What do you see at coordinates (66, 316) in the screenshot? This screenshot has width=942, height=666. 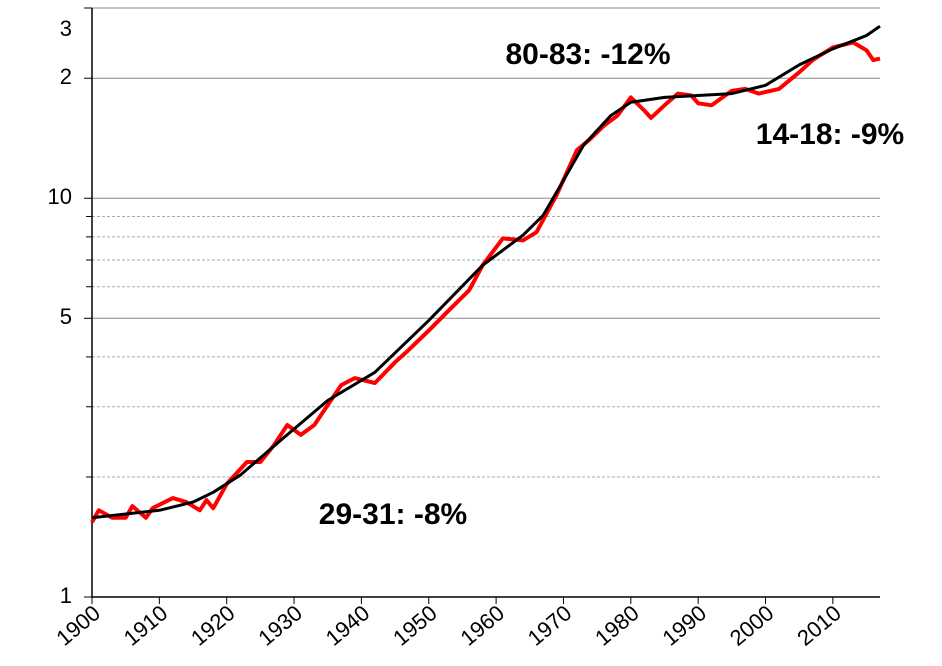 I see `y-tick-label: 5` at bounding box center [66, 316].